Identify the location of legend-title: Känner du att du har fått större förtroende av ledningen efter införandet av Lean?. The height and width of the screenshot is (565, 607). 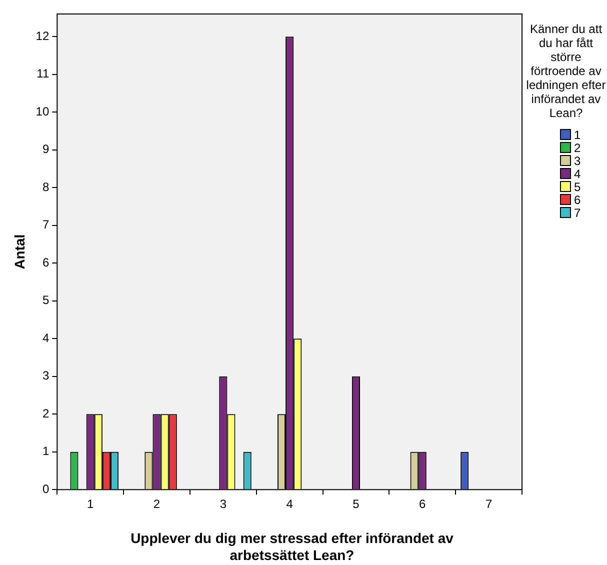
(566, 71).